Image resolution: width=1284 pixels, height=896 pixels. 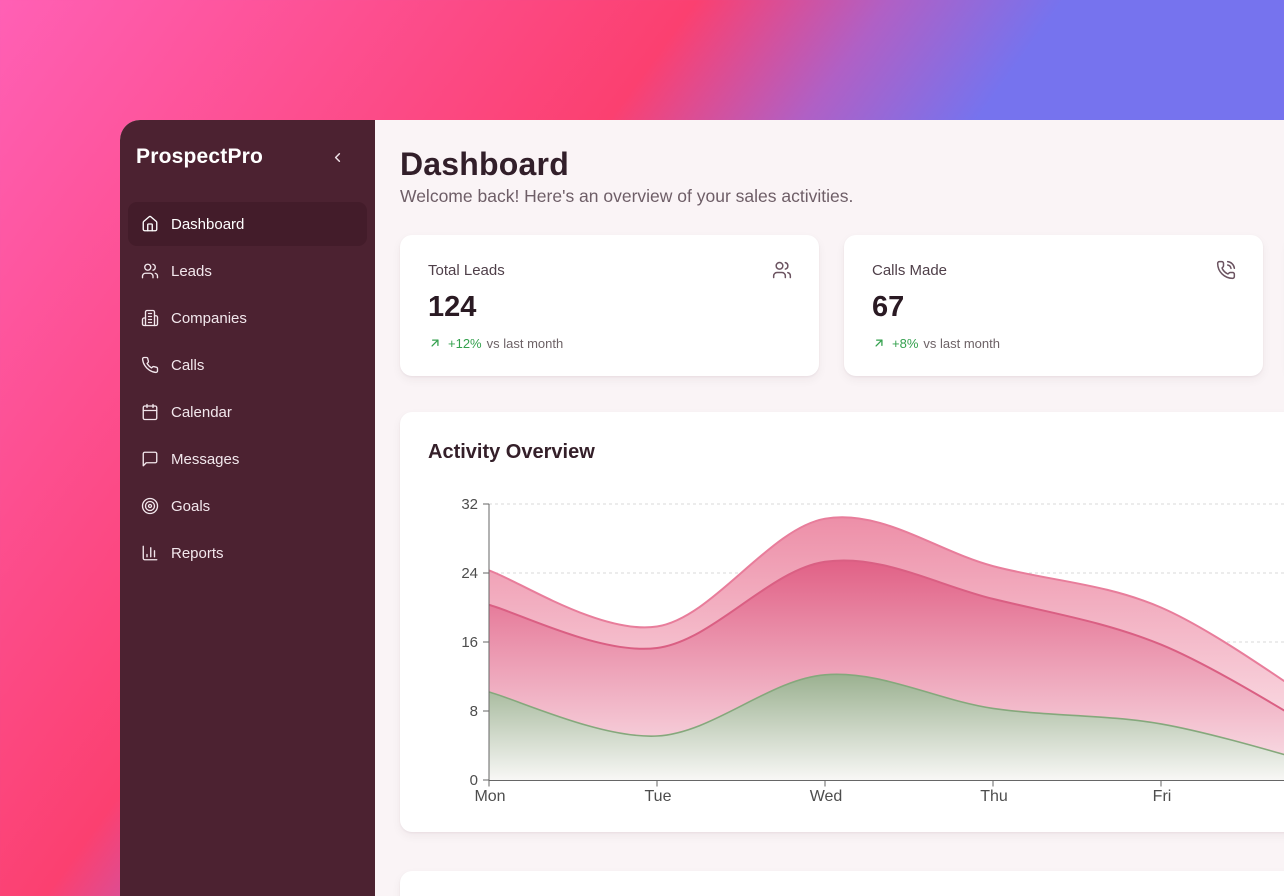 What do you see at coordinates (994, 796) in the screenshot?
I see `svg-text: Thu` at bounding box center [994, 796].